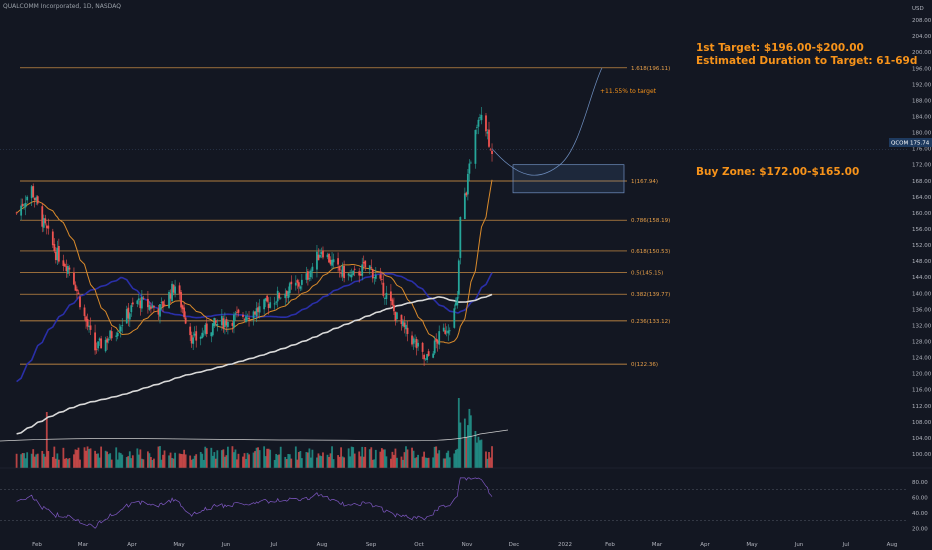 The width and height of the screenshot is (932, 550). I want to click on fib-label-1: 1(167.94), so click(644, 182).